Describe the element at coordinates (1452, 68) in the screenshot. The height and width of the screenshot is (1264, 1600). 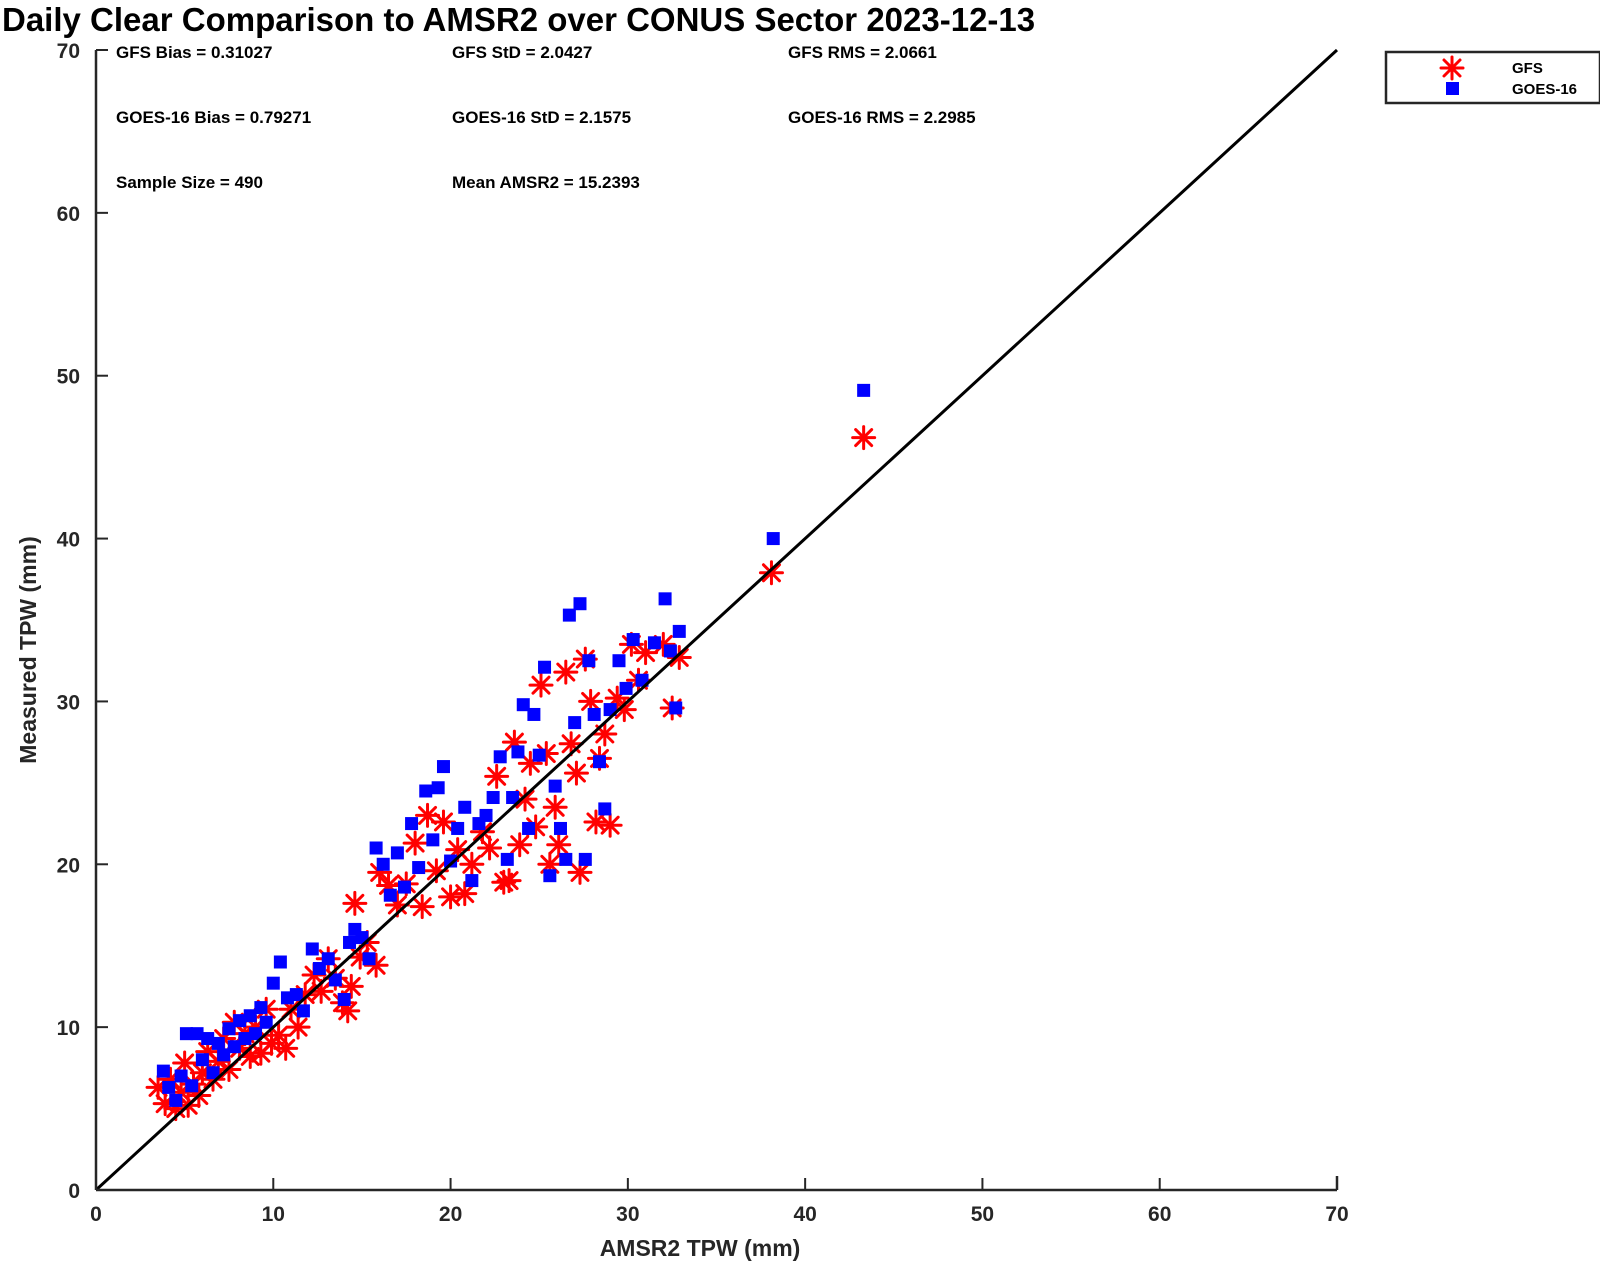
I see `legend-gfs-marker` at that location.